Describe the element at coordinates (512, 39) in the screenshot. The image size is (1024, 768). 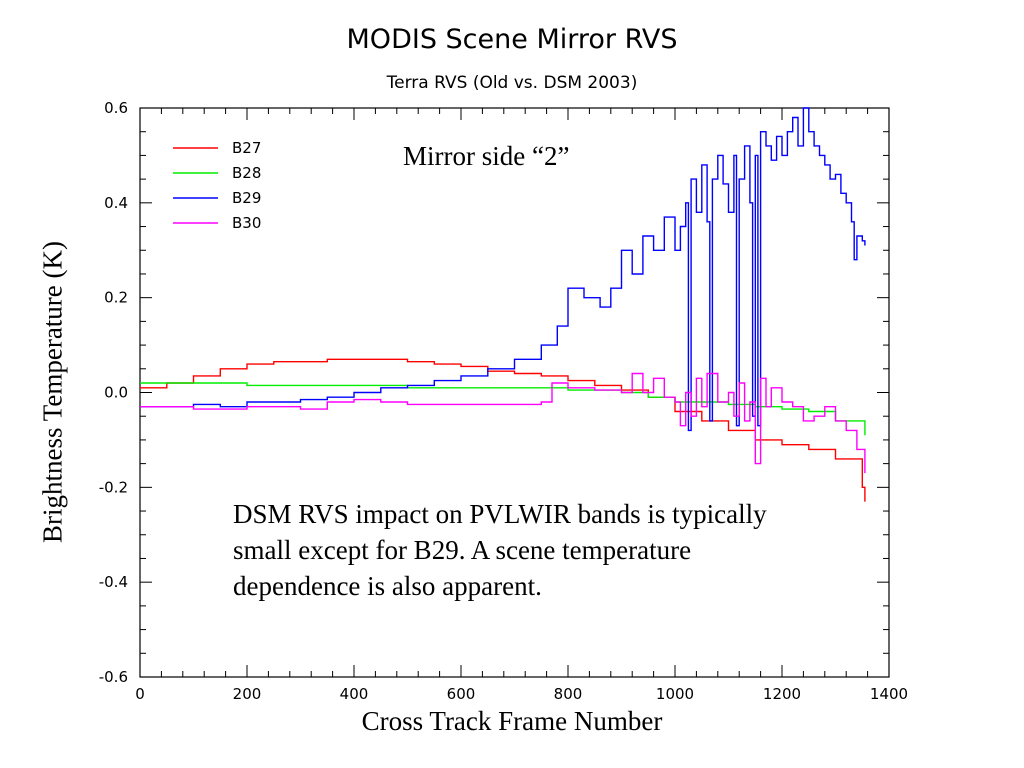
I see `chart-title: MODIS Scene Mirror RVS` at that location.